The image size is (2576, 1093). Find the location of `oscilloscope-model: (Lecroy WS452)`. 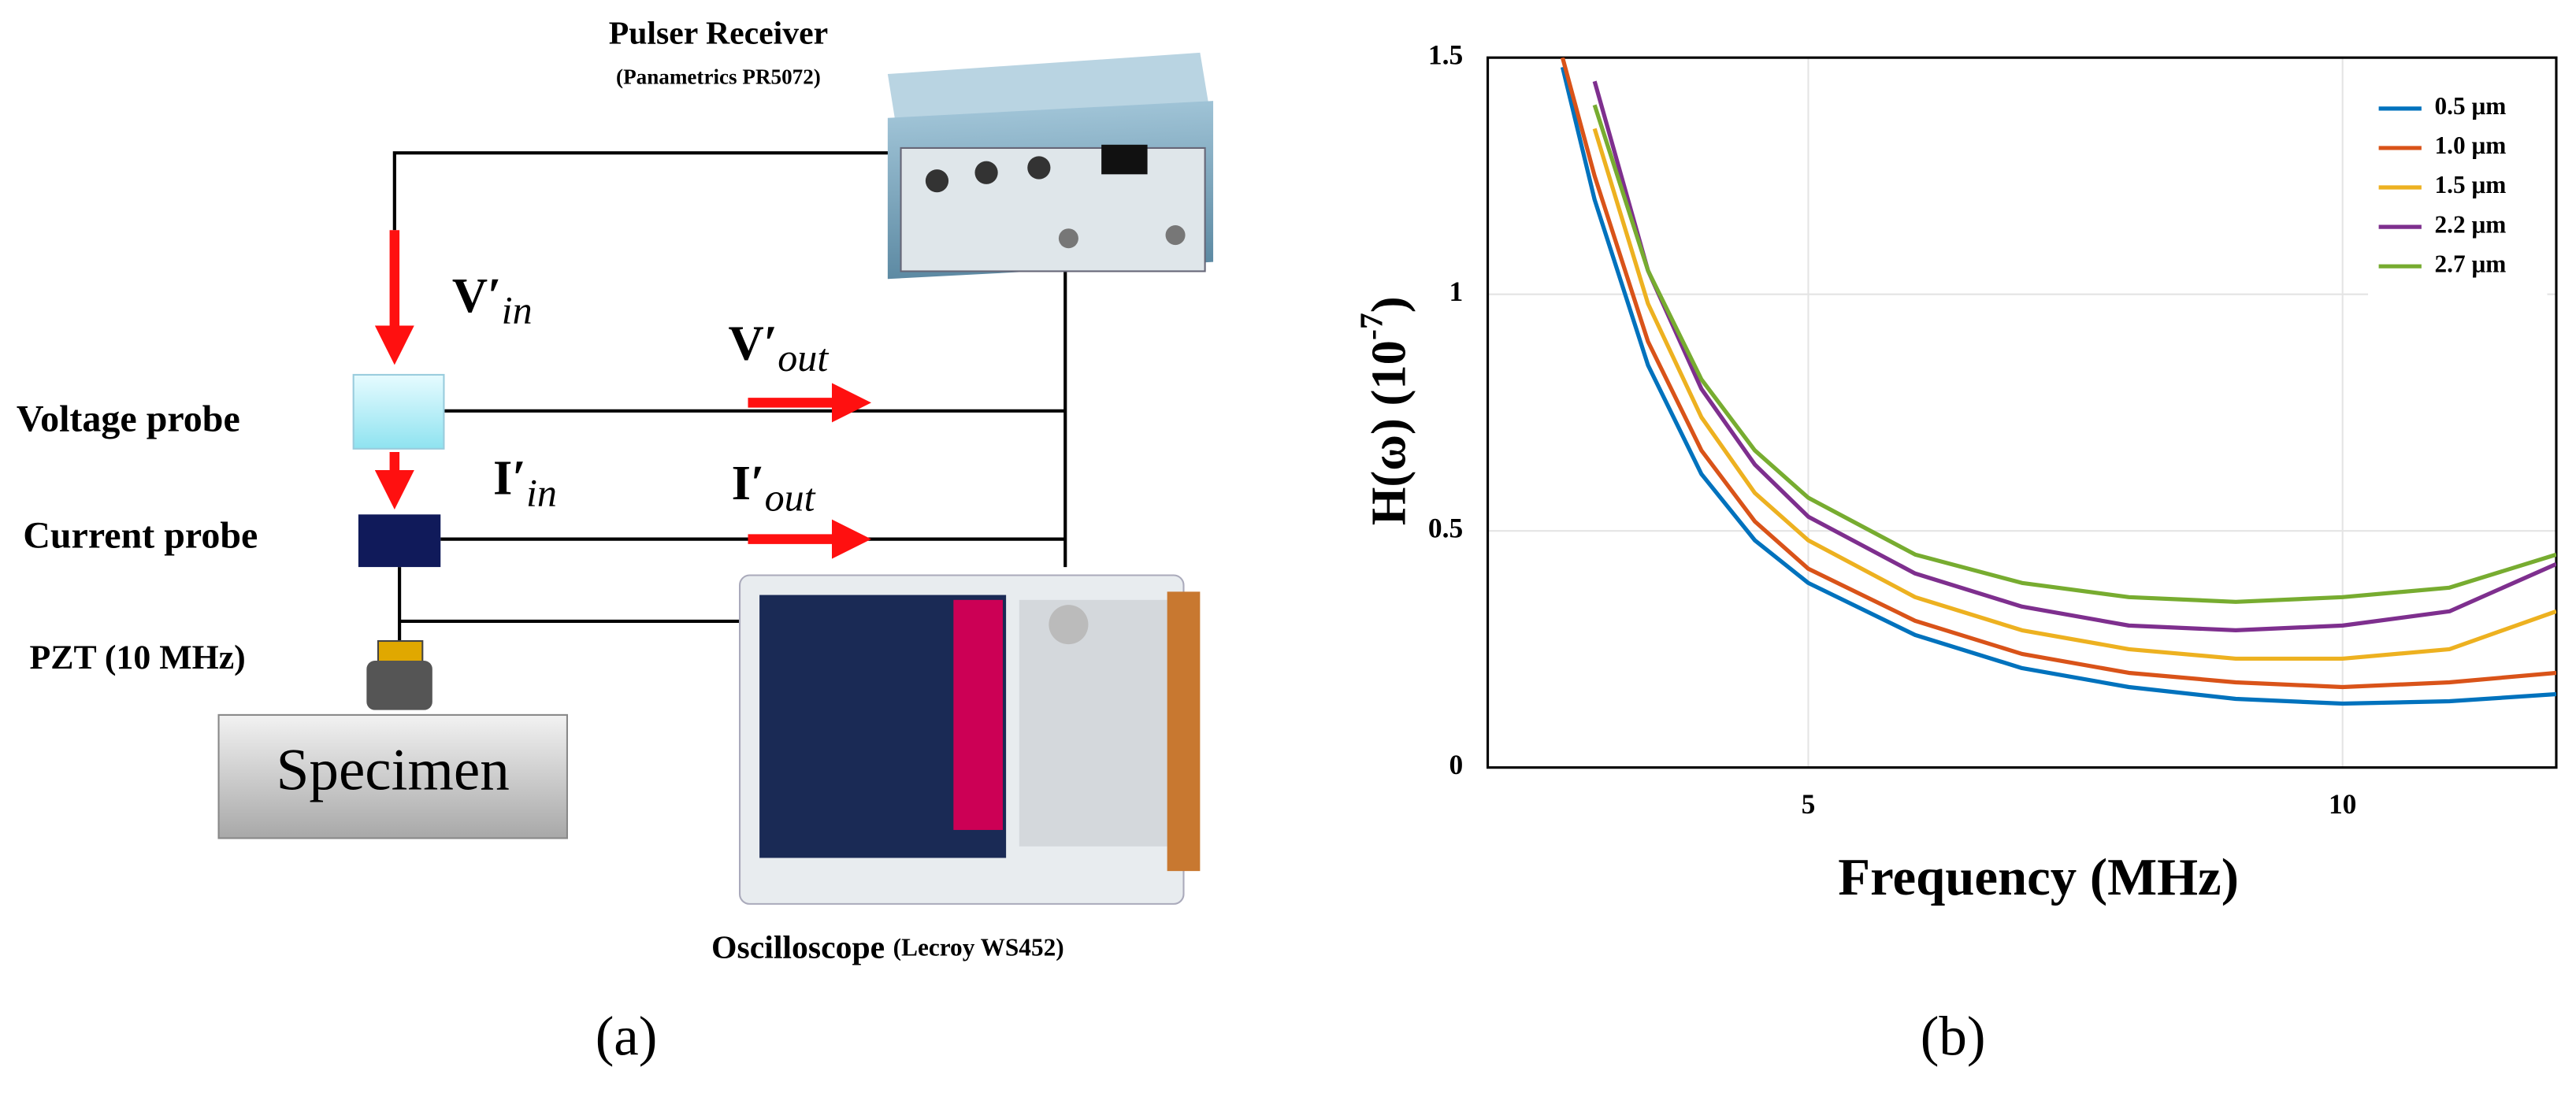

oscilloscope-model: (Lecroy WS452) is located at coordinates (978, 947).